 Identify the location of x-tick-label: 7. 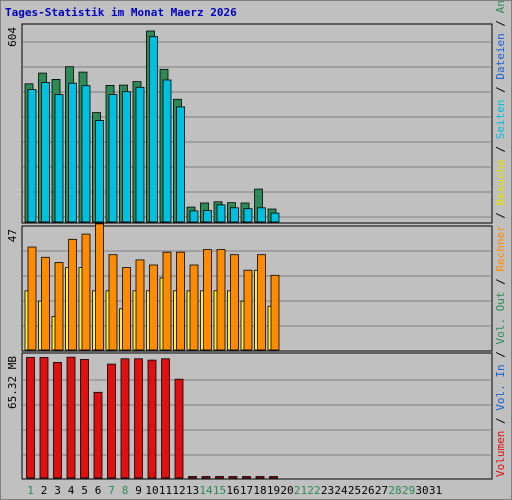
(111, 490).